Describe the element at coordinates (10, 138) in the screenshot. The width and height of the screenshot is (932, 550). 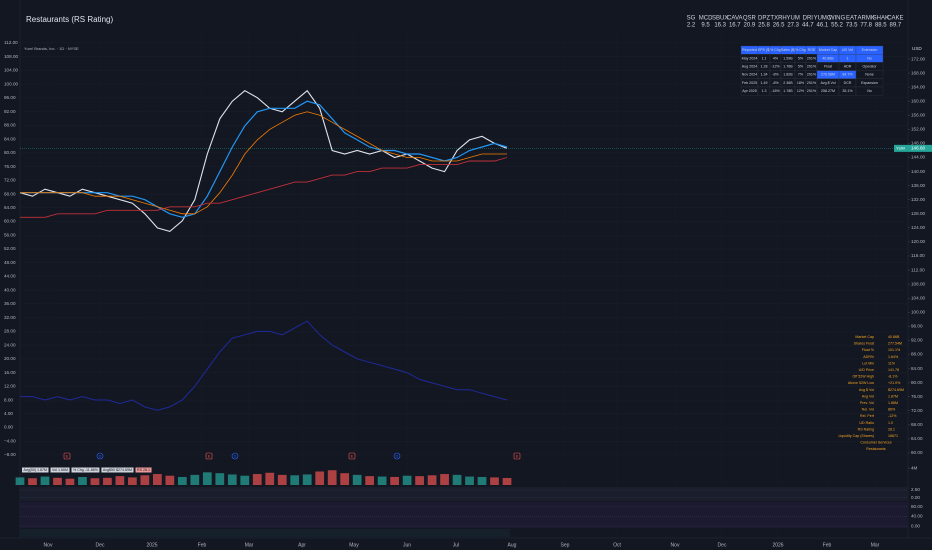
I see `y-tick-label: 84.00` at that location.